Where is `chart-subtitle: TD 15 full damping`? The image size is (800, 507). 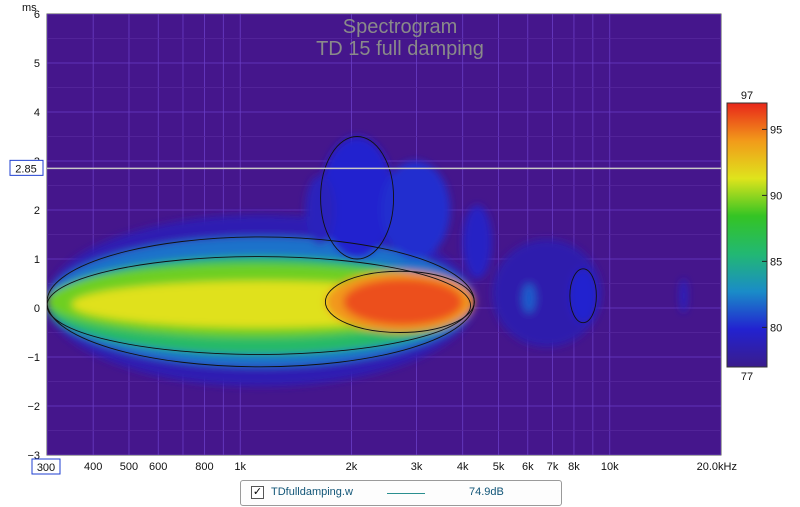
chart-subtitle: TD 15 full damping is located at coordinates (400, 49).